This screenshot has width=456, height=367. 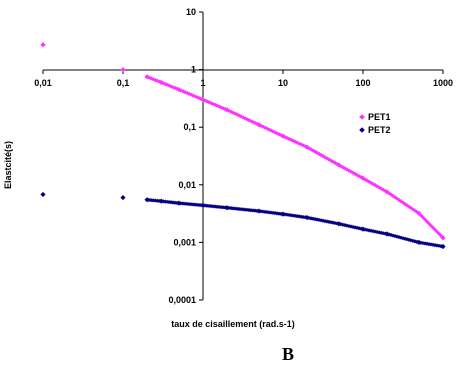 I want to click on y-tick-label: 0,0001, so click(x=182, y=300).